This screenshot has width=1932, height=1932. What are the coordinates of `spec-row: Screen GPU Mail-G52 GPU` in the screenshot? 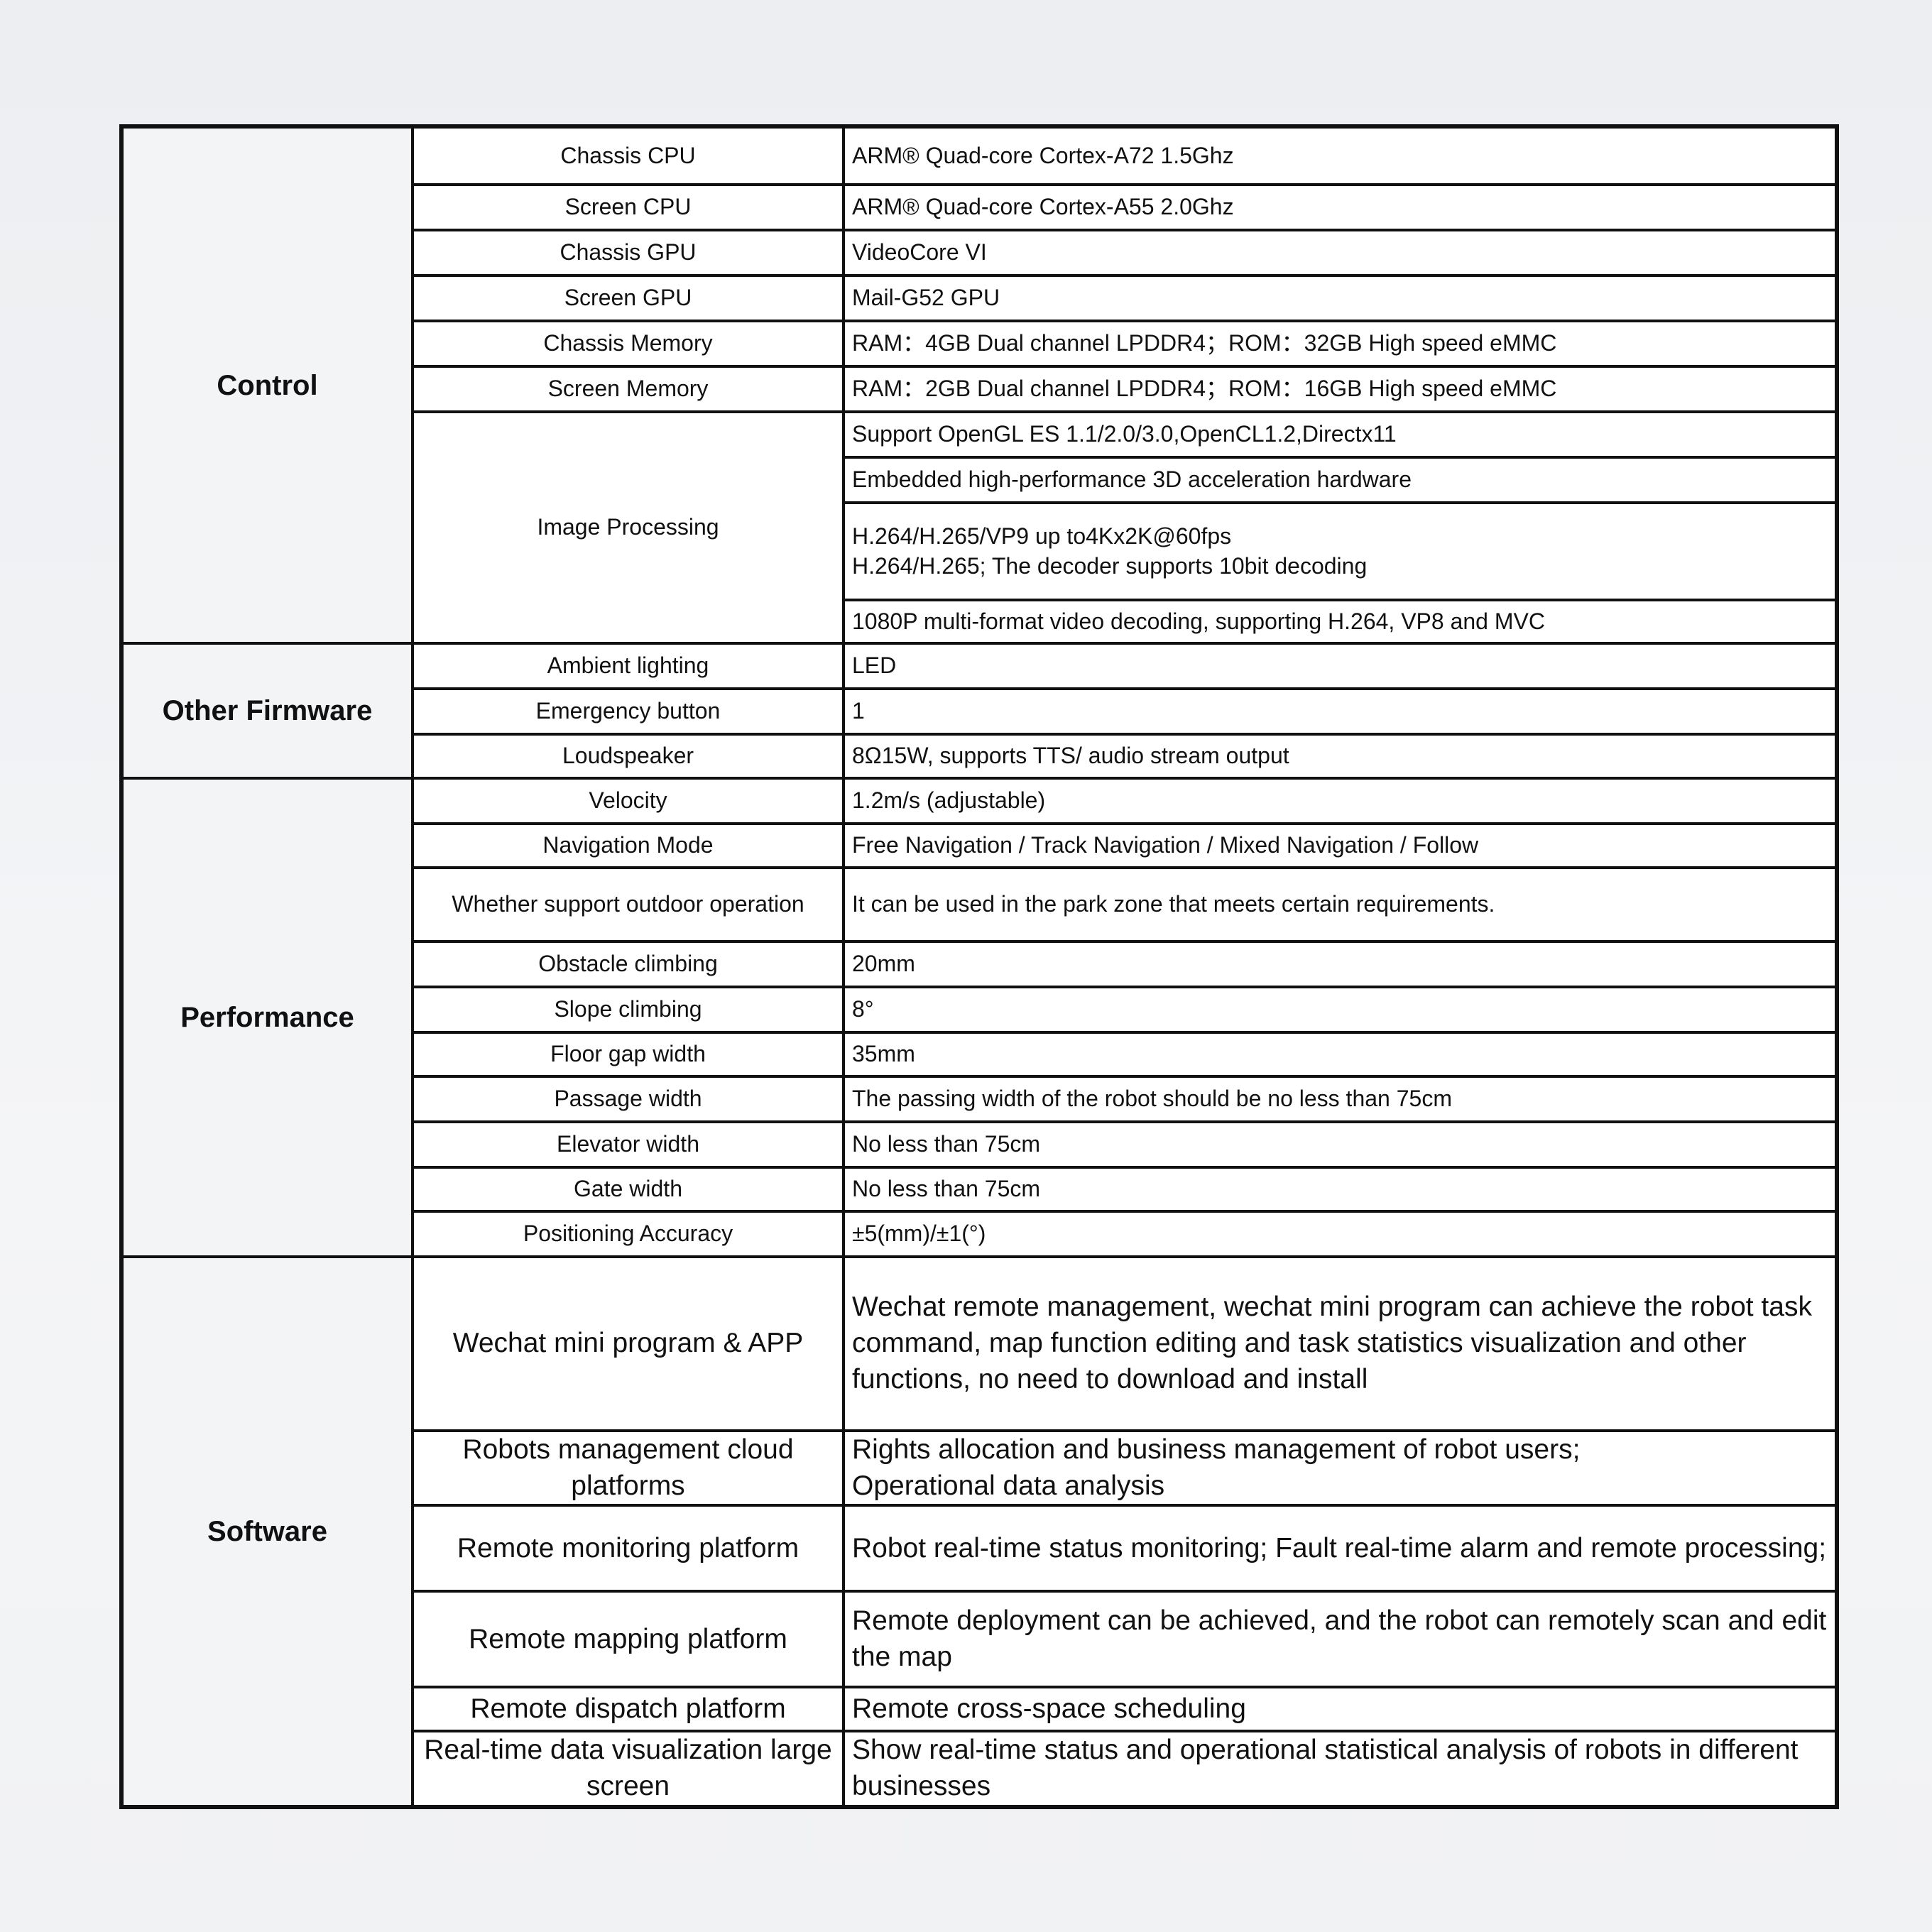 It's located at (979, 298).